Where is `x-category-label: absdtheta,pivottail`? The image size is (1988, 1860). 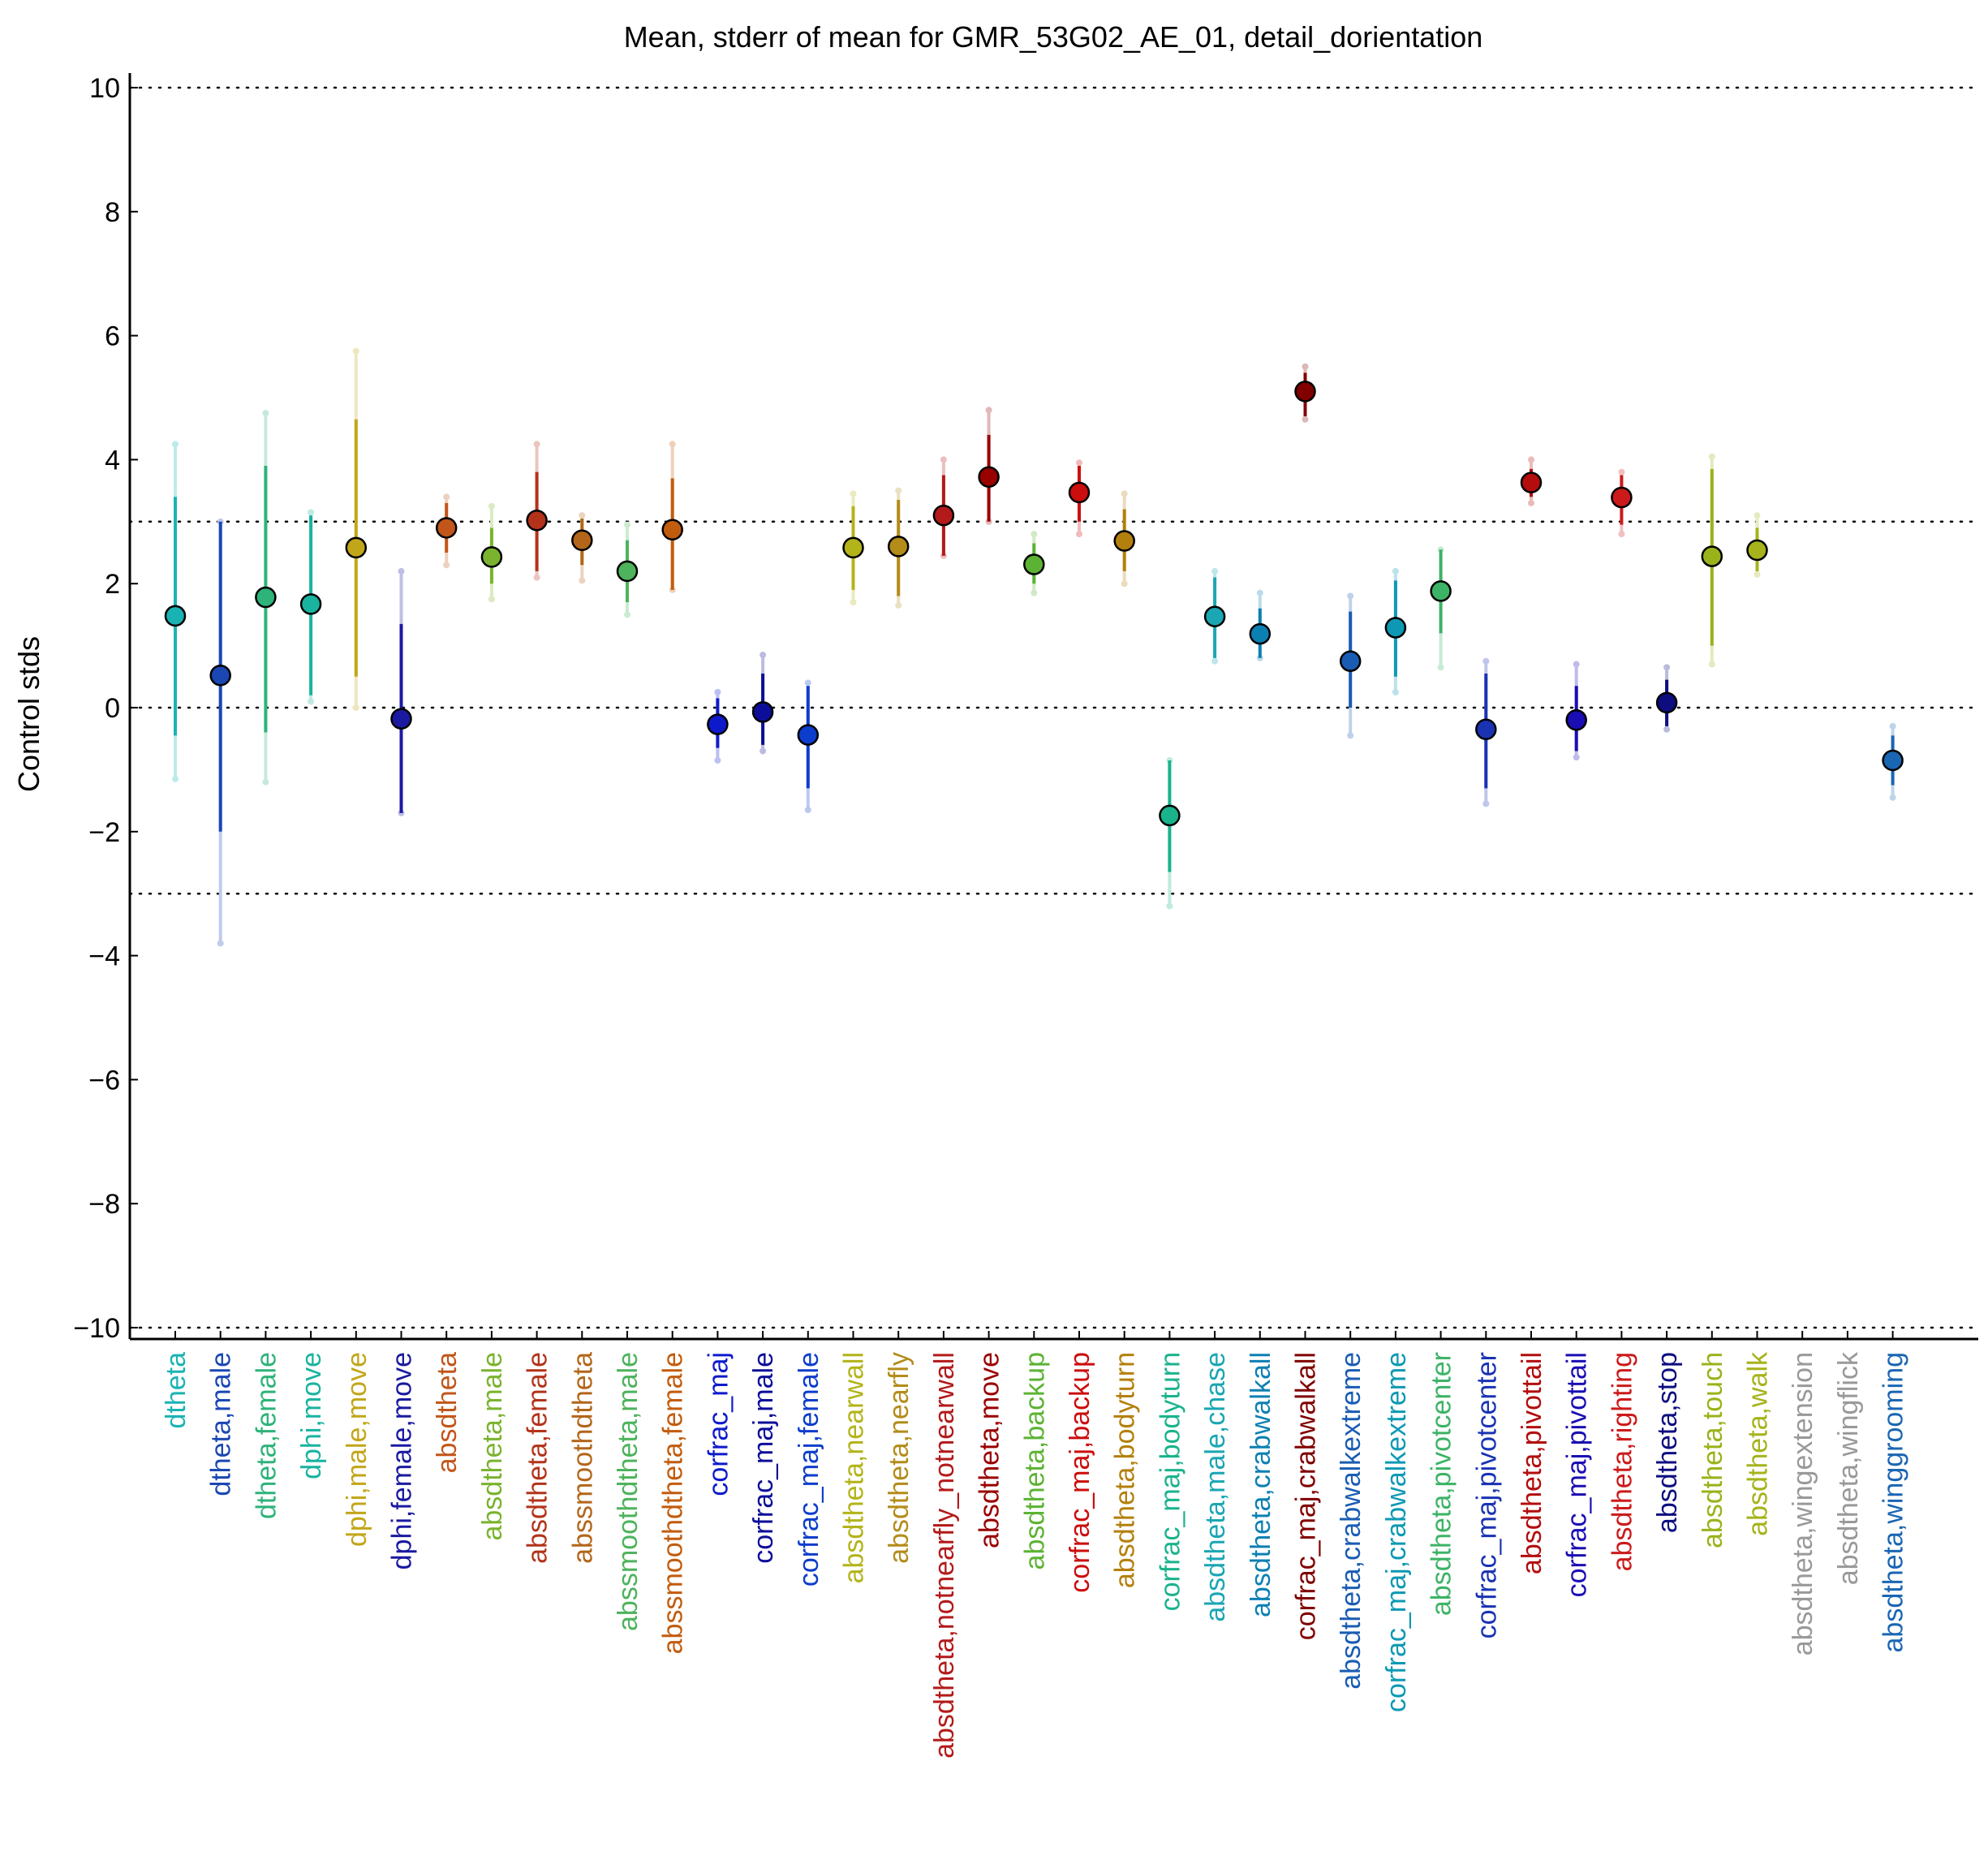
x-category-label: absdtheta,pivottail is located at coordinates (1532, 1463).